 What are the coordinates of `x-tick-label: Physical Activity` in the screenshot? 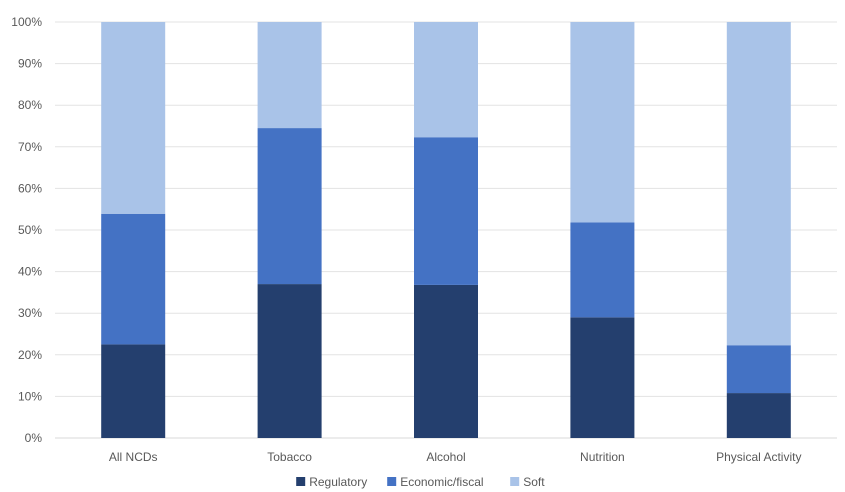 It's located at (758, 457).